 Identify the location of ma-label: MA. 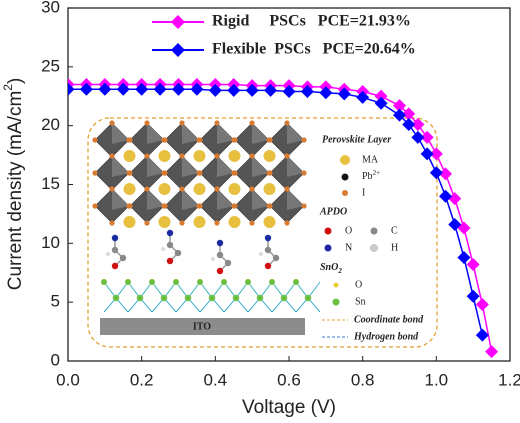
(370, 159).